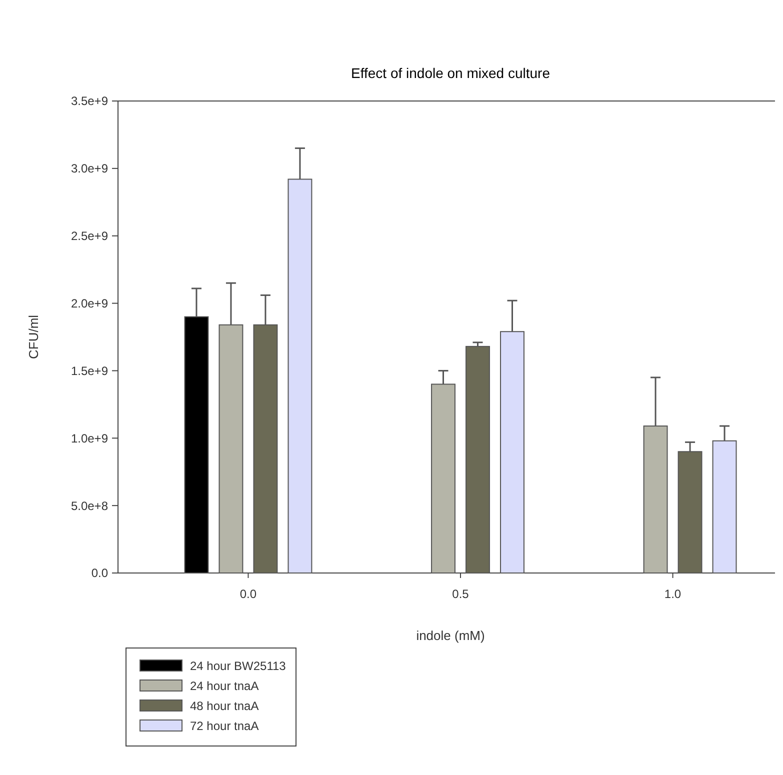 This screenshot has height=775, width=783. Describe the element at coordinates (224, 686) in the screenshot. I see `legend-label: 24 hour tnaA` at that location.